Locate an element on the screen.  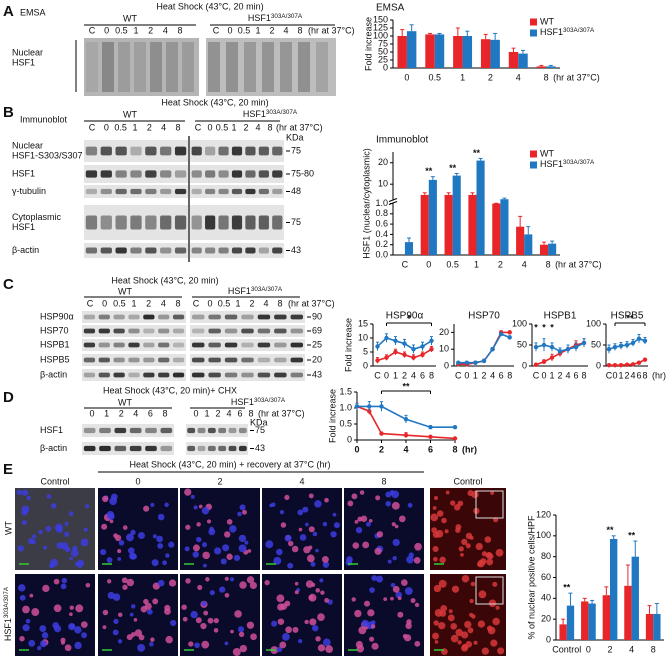
column-label: 8 is located at coordinates (383, 481).